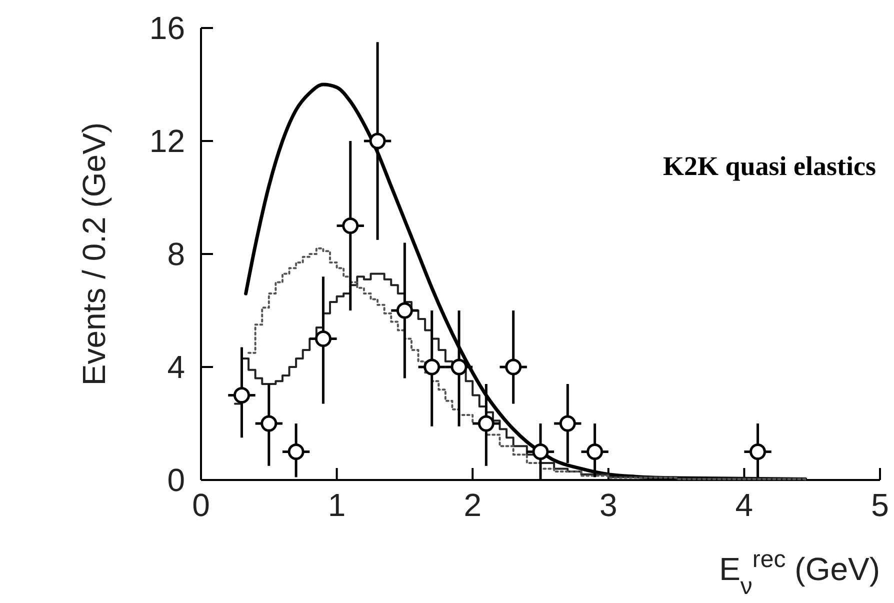  What do you see at coordinates (176, 480) in the screenshot?
I see `y-tick-label: 0` at bounding box center [176, 480].